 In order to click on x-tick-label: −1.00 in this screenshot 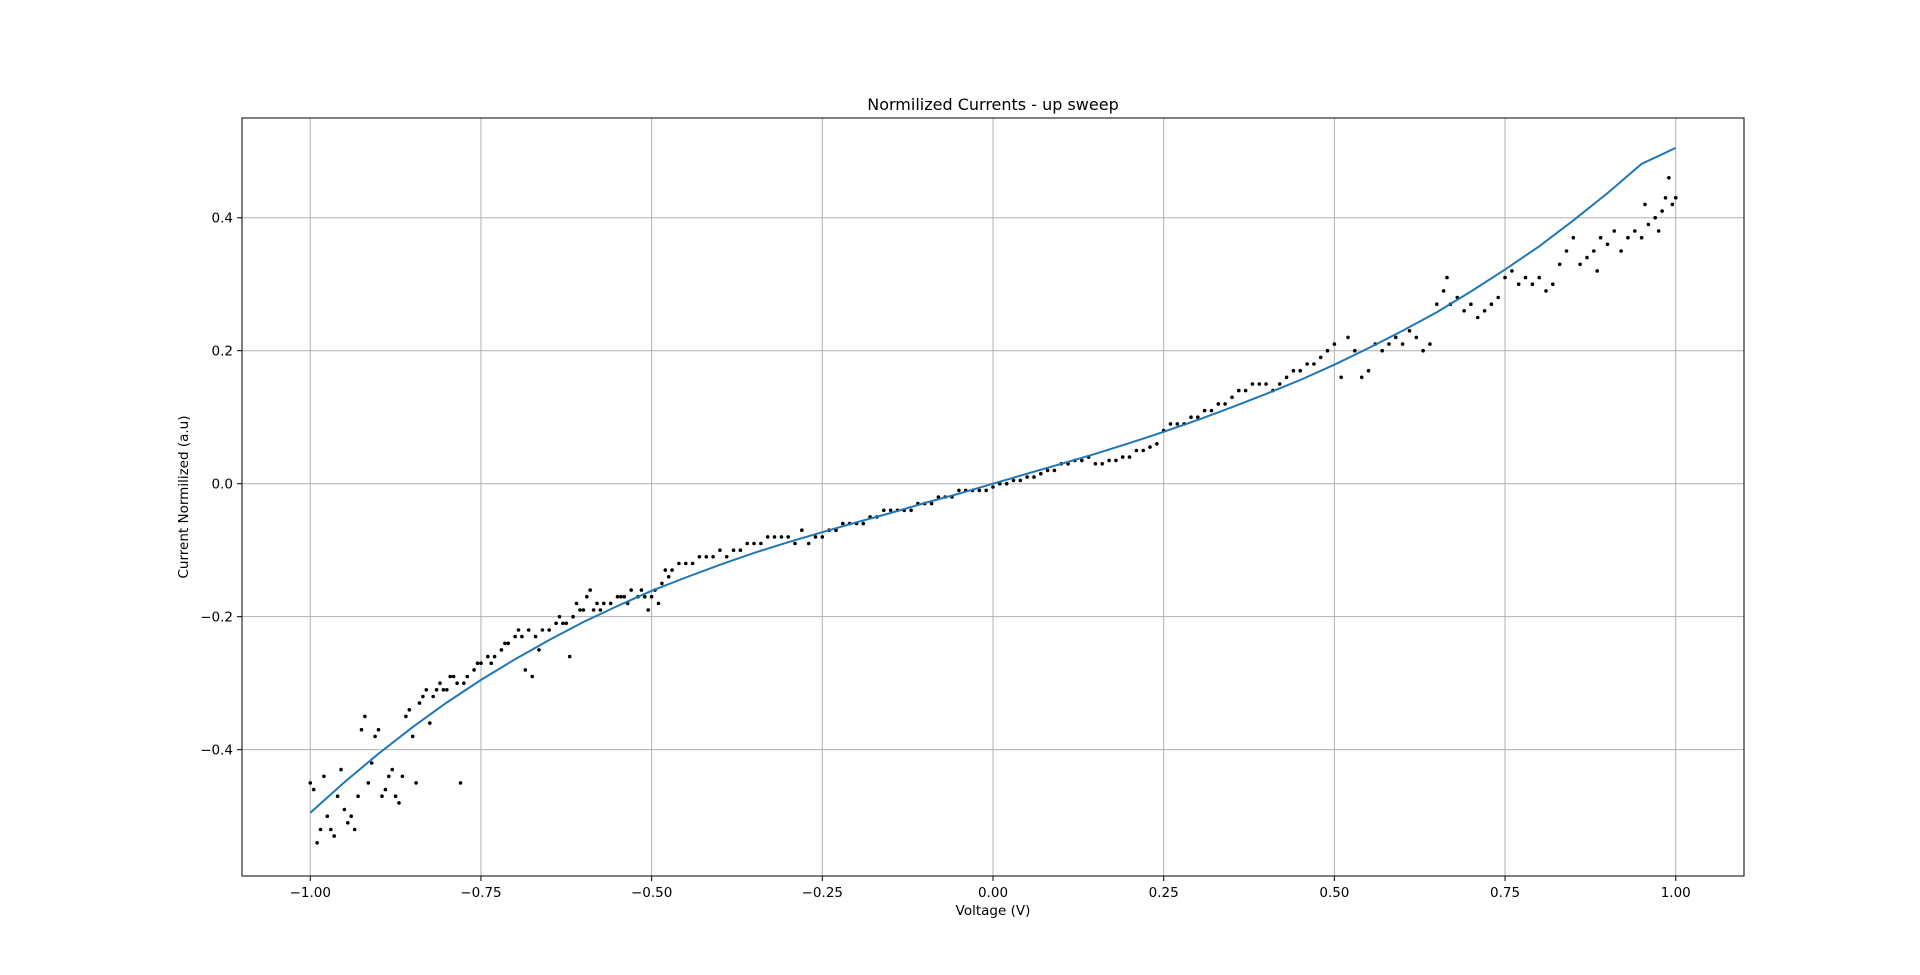, I will do `click(310, 893)`.